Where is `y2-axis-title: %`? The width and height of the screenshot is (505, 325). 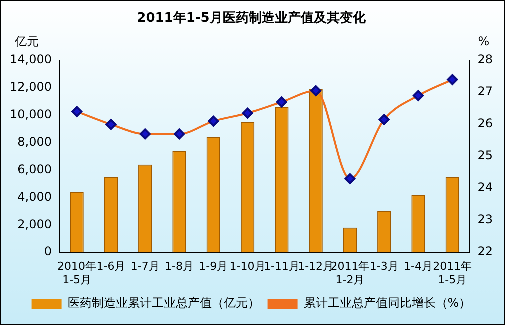
y2-axis-title: % is located at coordinates (484, 41).